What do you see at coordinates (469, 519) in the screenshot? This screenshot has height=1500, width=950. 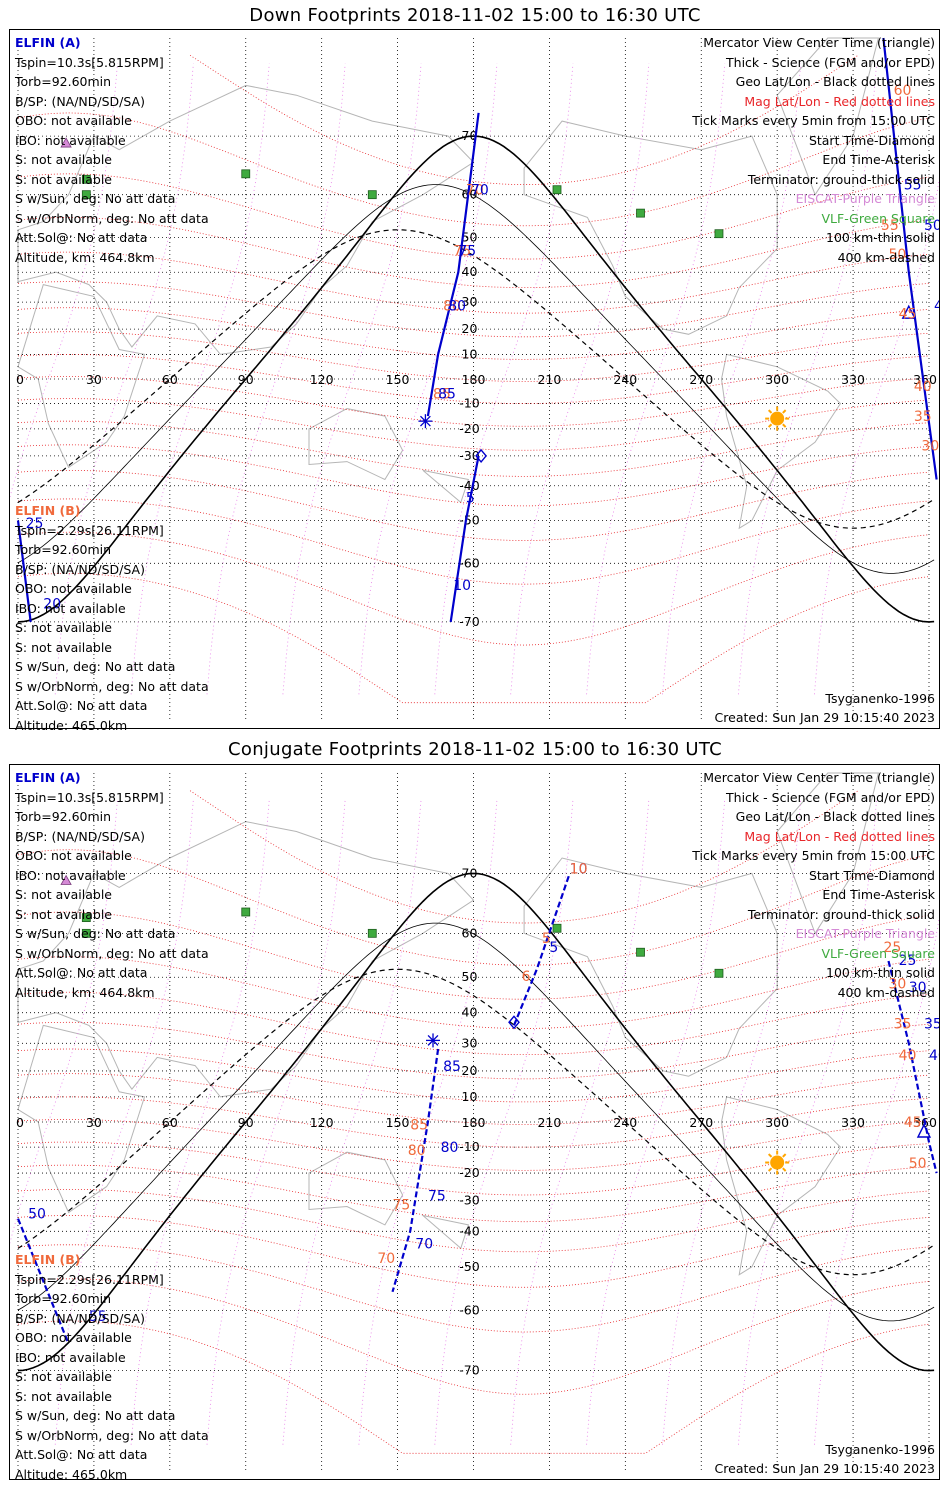 I see `y-tick-label: -50` at bounding box center [469, 519].